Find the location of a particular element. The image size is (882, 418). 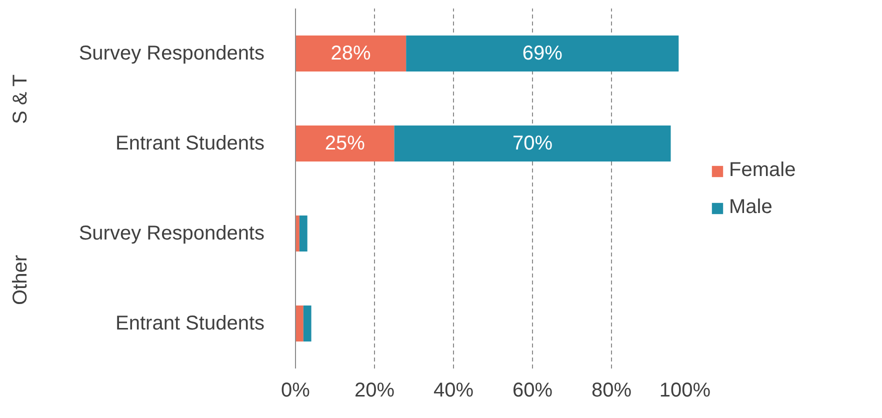

text: Other is located at coordinates (21, 280).